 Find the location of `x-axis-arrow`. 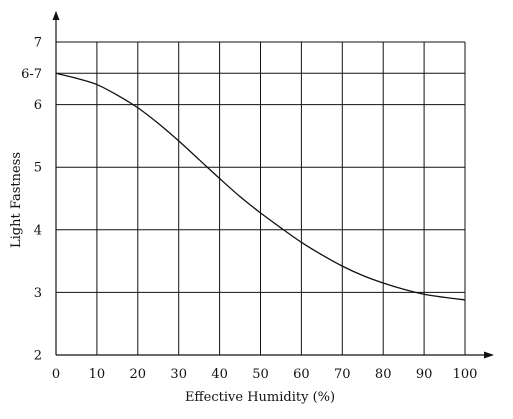

x-axis-arrow is located at coordinates (489, 355).